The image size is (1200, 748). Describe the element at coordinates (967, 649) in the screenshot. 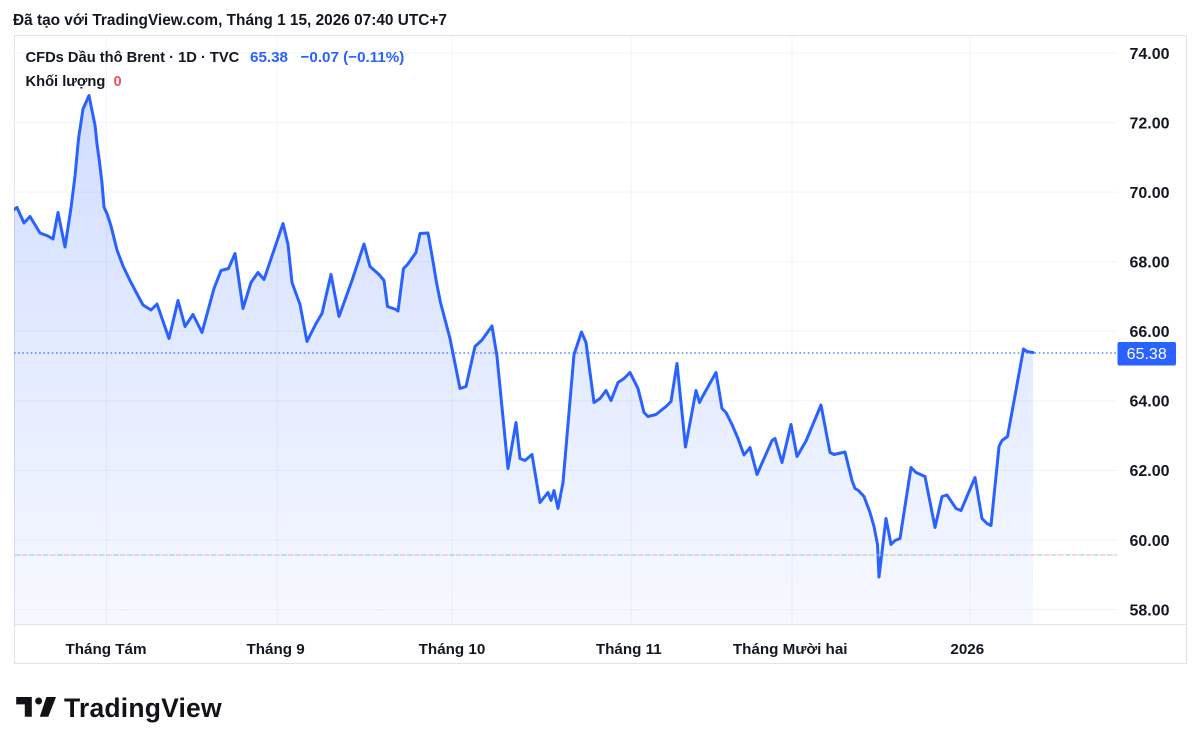

I see `svg-text: 2026` at that location.